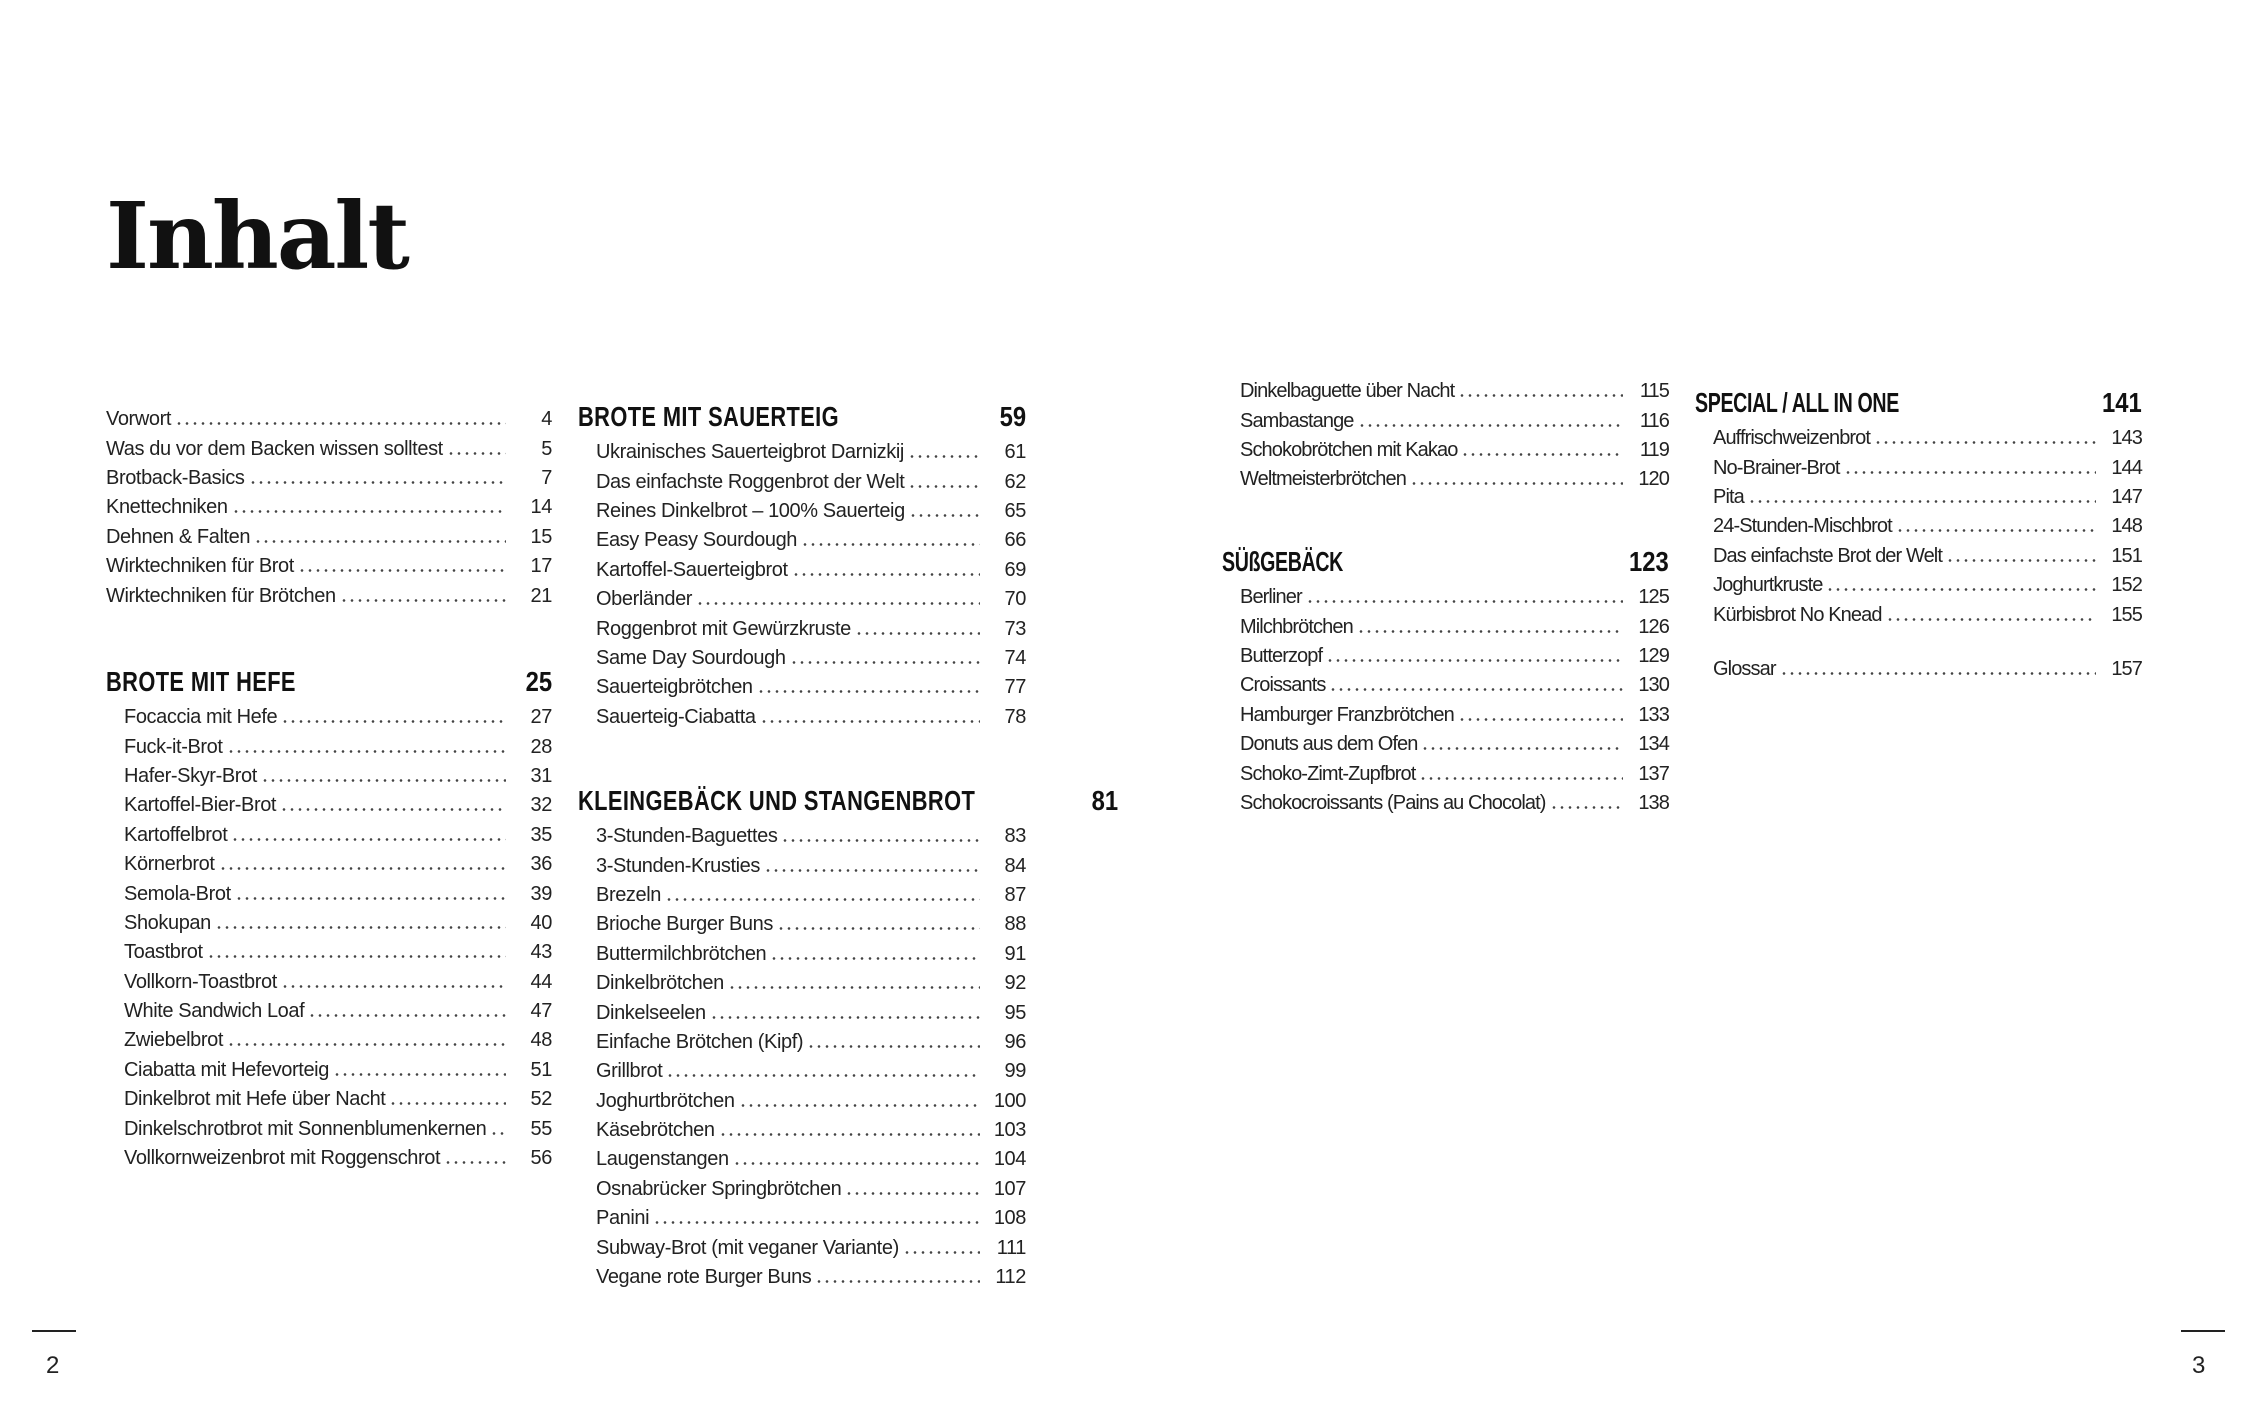 Image resolution: width=2244 pixels, height=1417 pixels. What do you see at coordinates (1283, 685) in the screenshot?
I see `toc-entry-title: Croissants` at bounding box center [1283, 685].